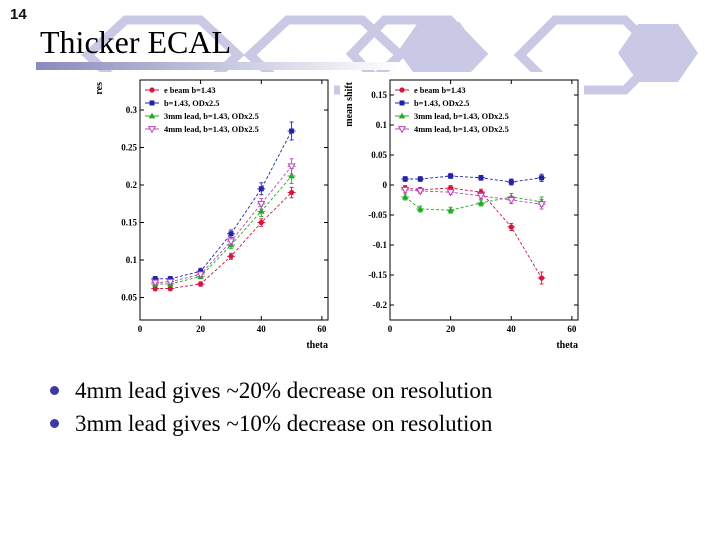 The width and height of the screenshot is (720, 540). I want to click on y-axis-title: mean shift, so click(349, 103).